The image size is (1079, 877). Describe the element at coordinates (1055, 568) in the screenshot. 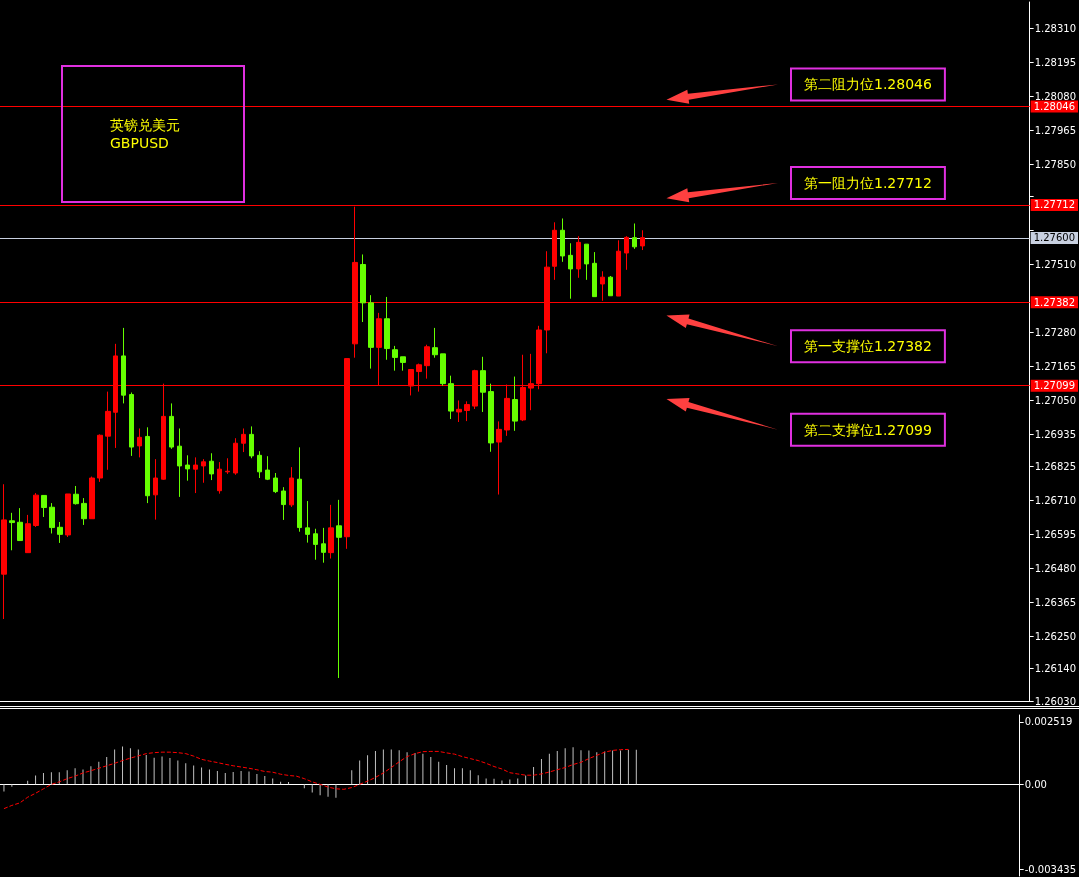

I see `y-tick-label: 1.26480` at that location.